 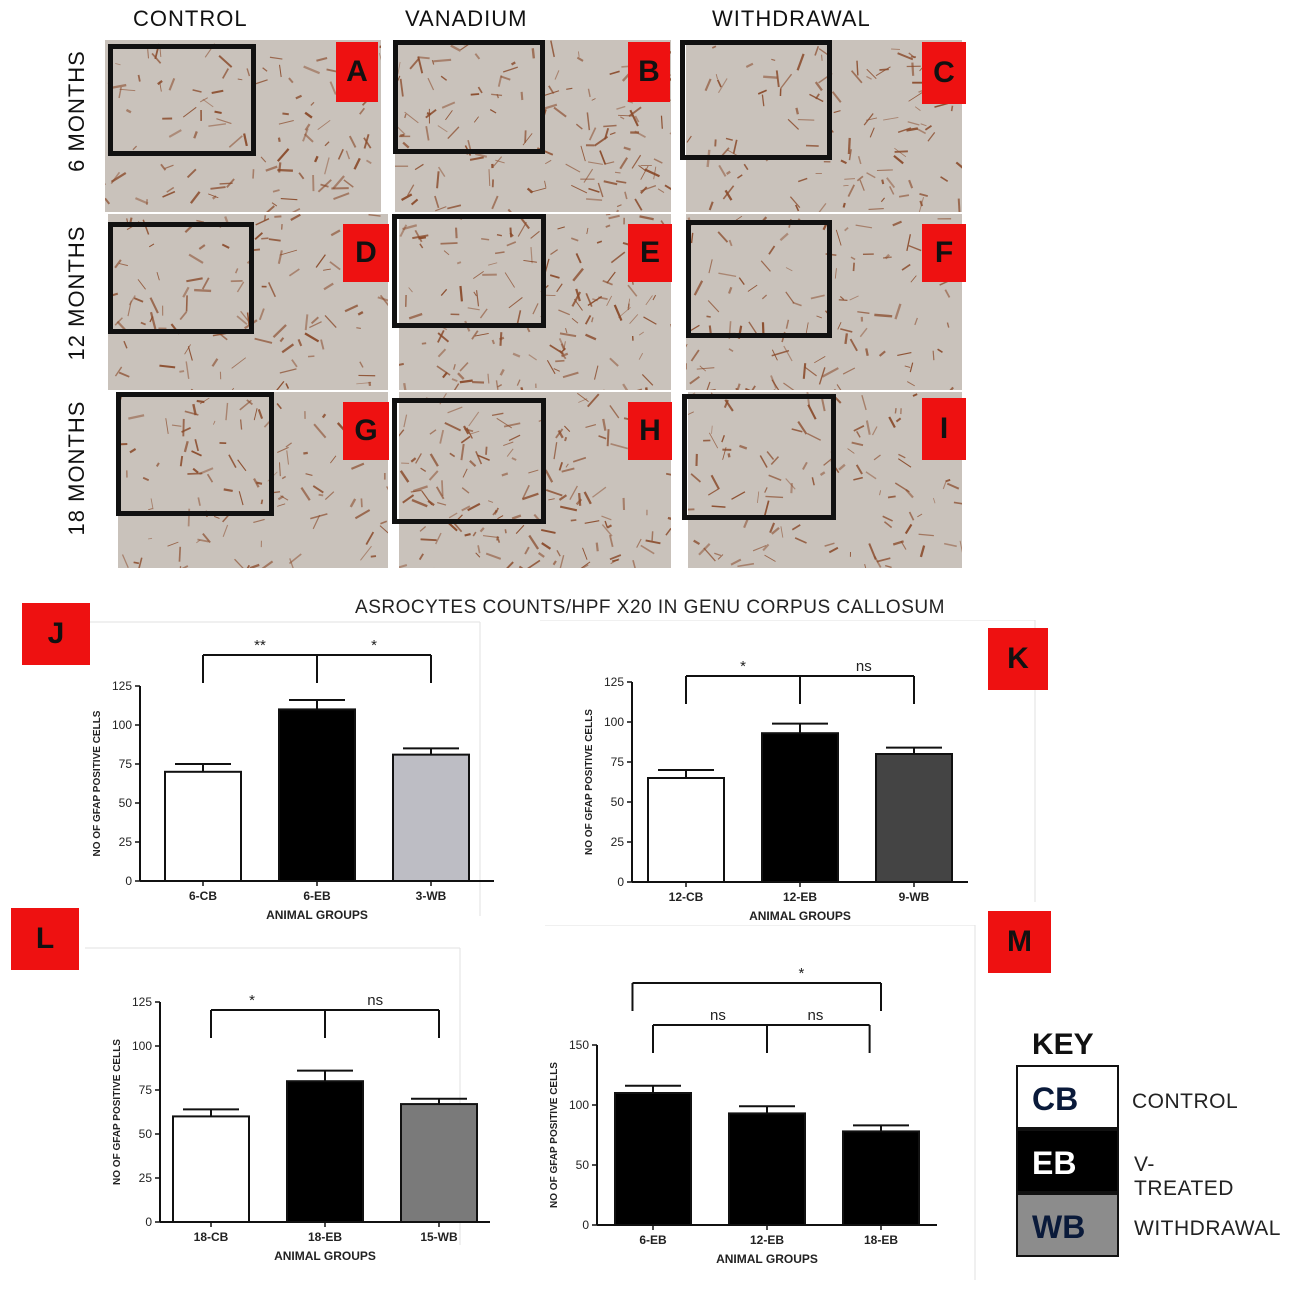 I want to click on bar-12-cb, so click(x=686, y=830).